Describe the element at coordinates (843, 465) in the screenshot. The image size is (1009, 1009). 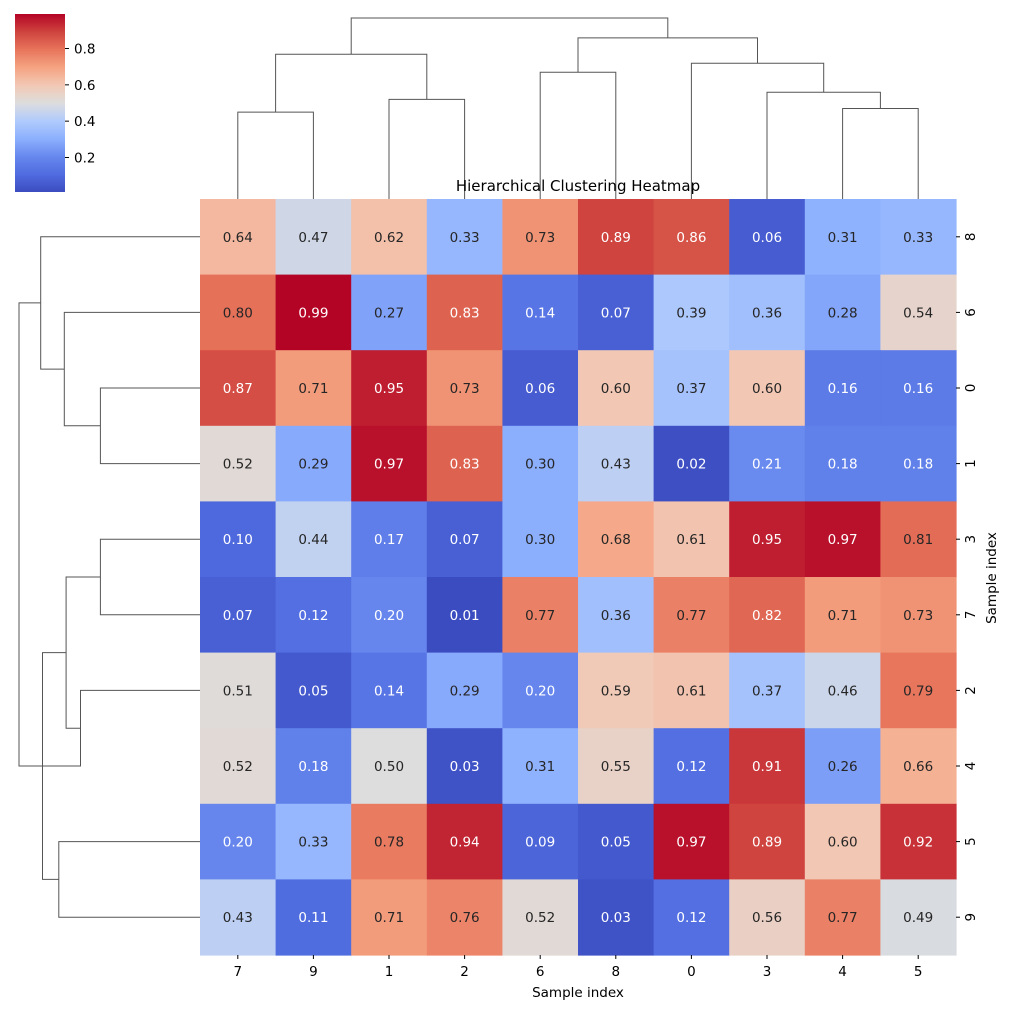
I see `cell-value-label: 0.18` at that location.